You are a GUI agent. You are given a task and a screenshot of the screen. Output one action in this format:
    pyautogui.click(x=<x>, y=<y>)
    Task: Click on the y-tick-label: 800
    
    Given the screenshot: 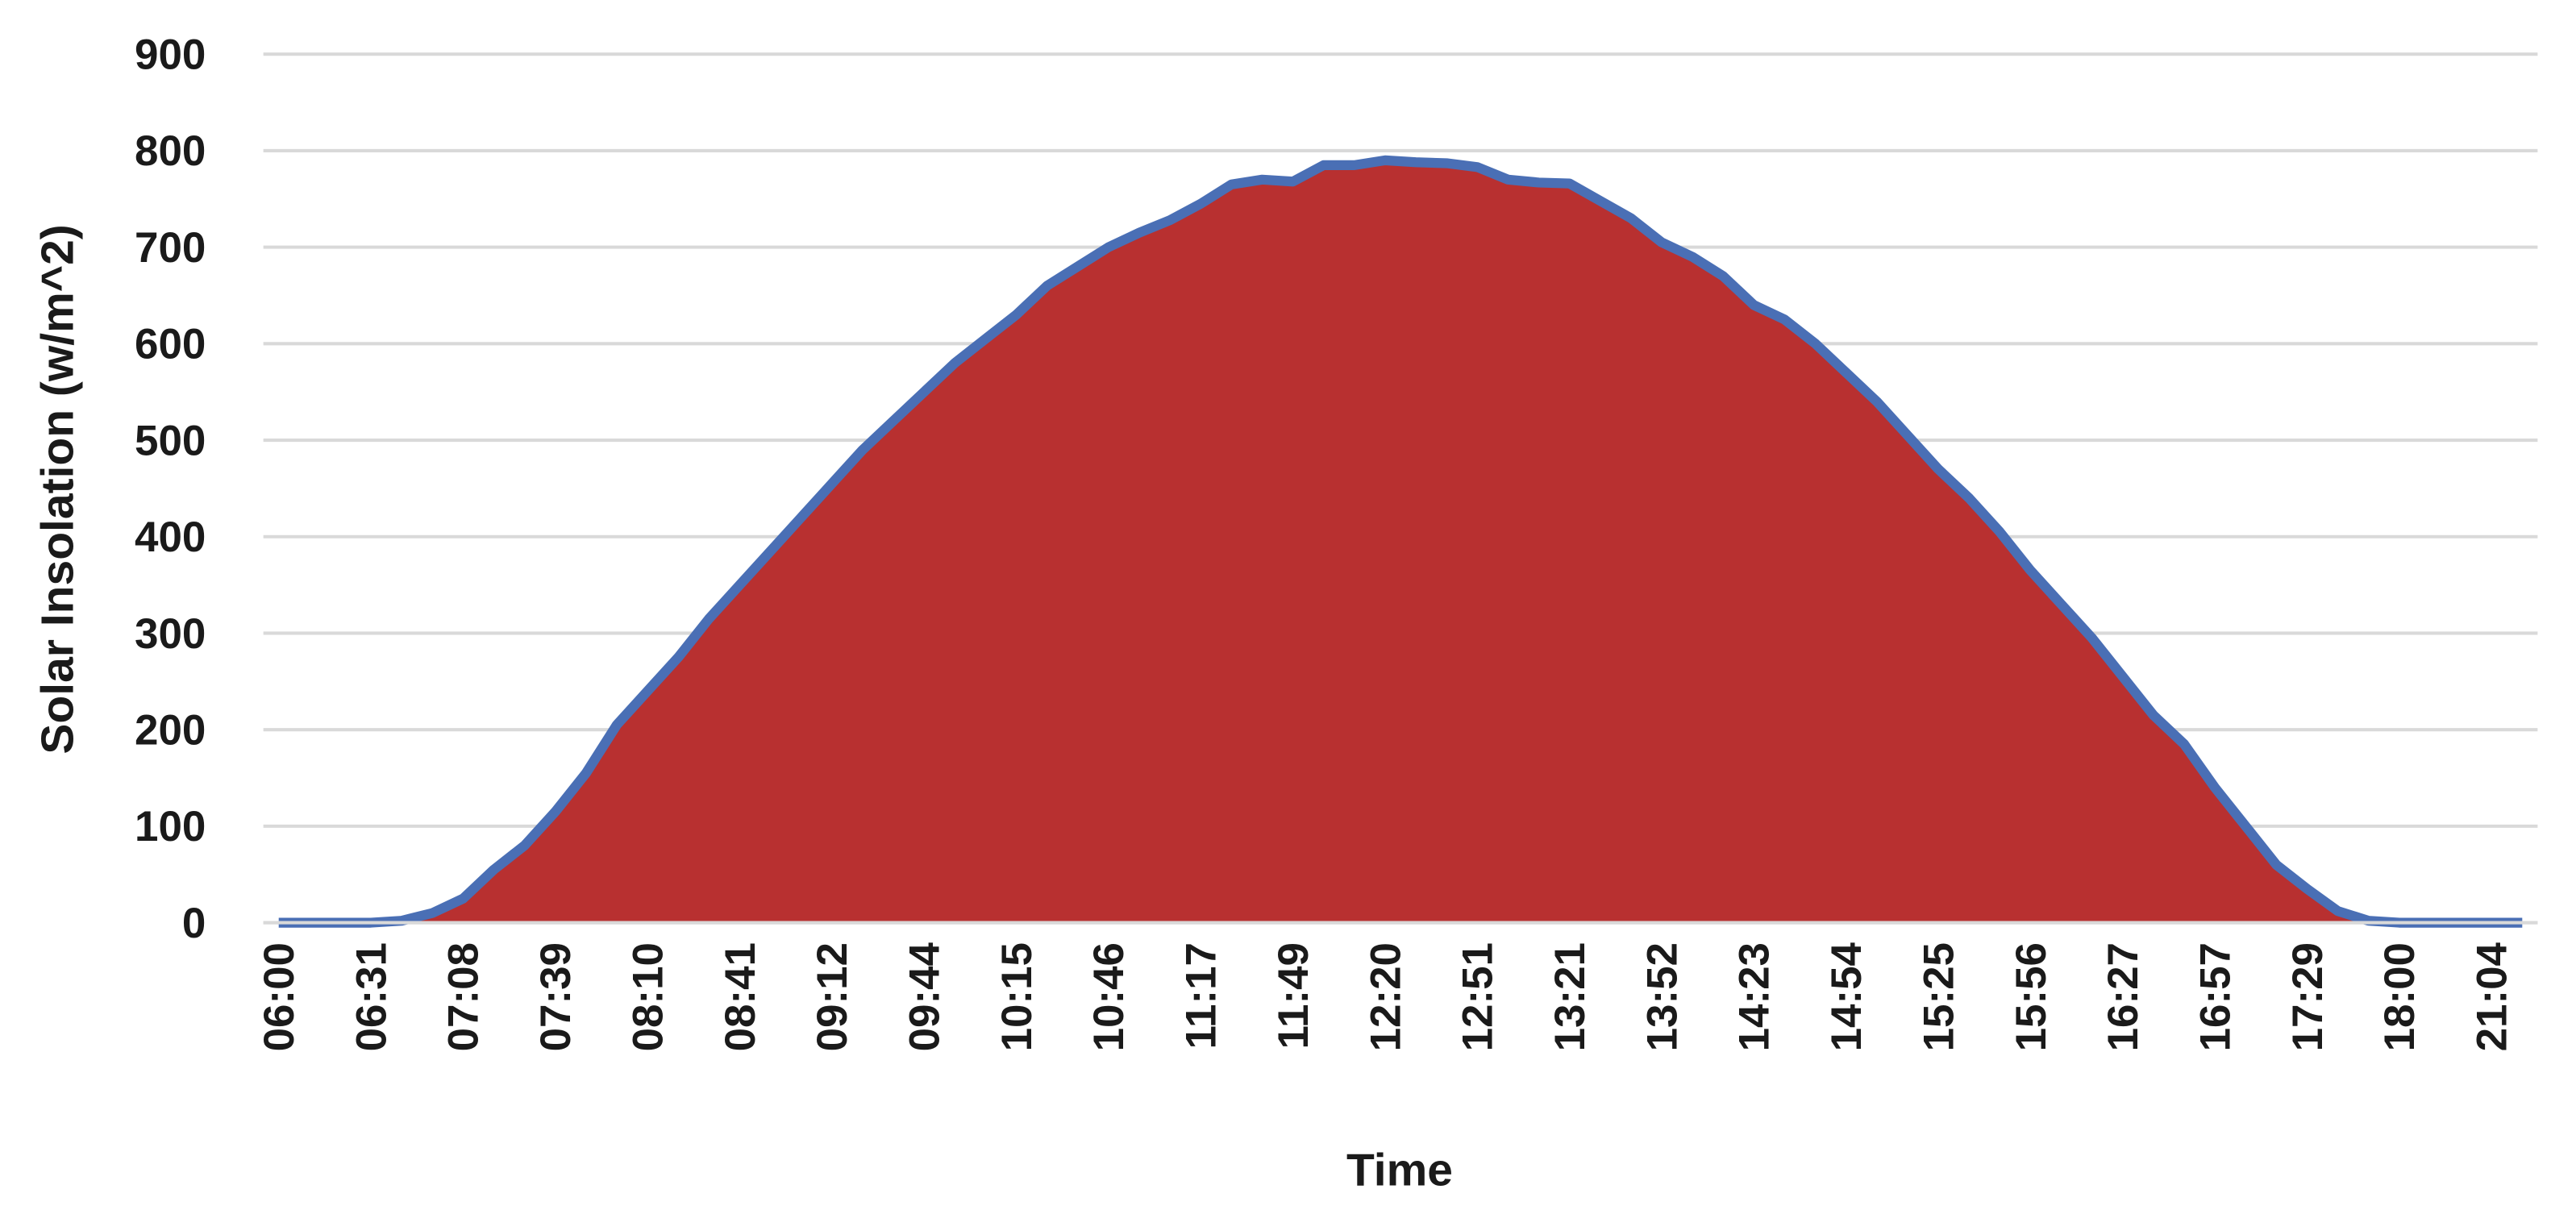 What is the action you would take?
    pyautogui.click(x=171, y=151)
    